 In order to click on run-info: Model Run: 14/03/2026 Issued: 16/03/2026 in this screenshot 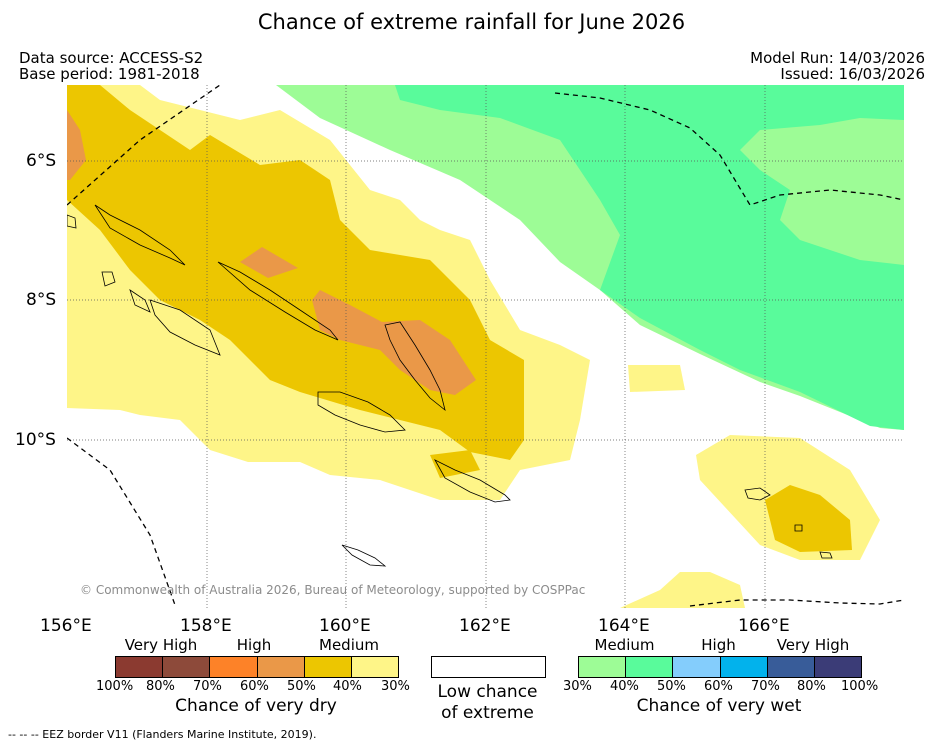, I will do `click(837, 66)`.